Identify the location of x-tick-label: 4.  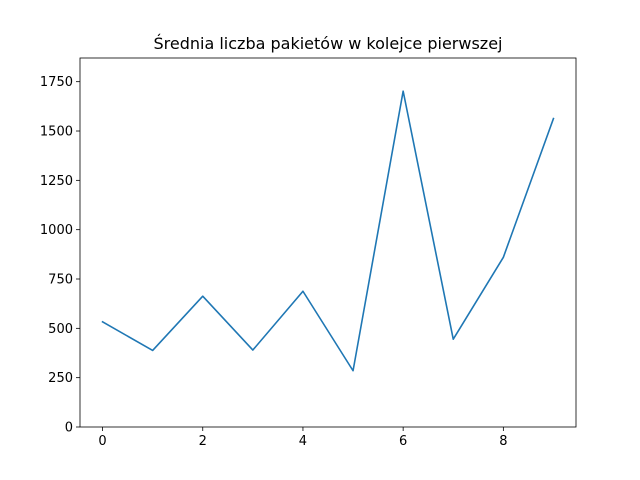
(303, 441).